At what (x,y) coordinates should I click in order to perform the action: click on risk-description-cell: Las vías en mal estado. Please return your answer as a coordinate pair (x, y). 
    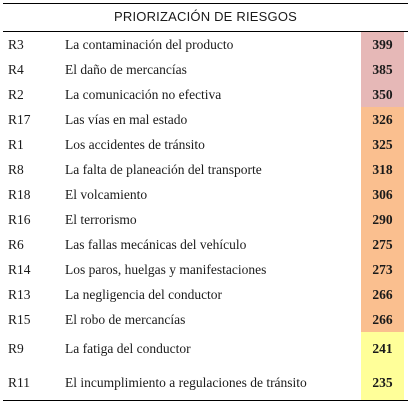
    Looking at the image, I should click on (126, 119).